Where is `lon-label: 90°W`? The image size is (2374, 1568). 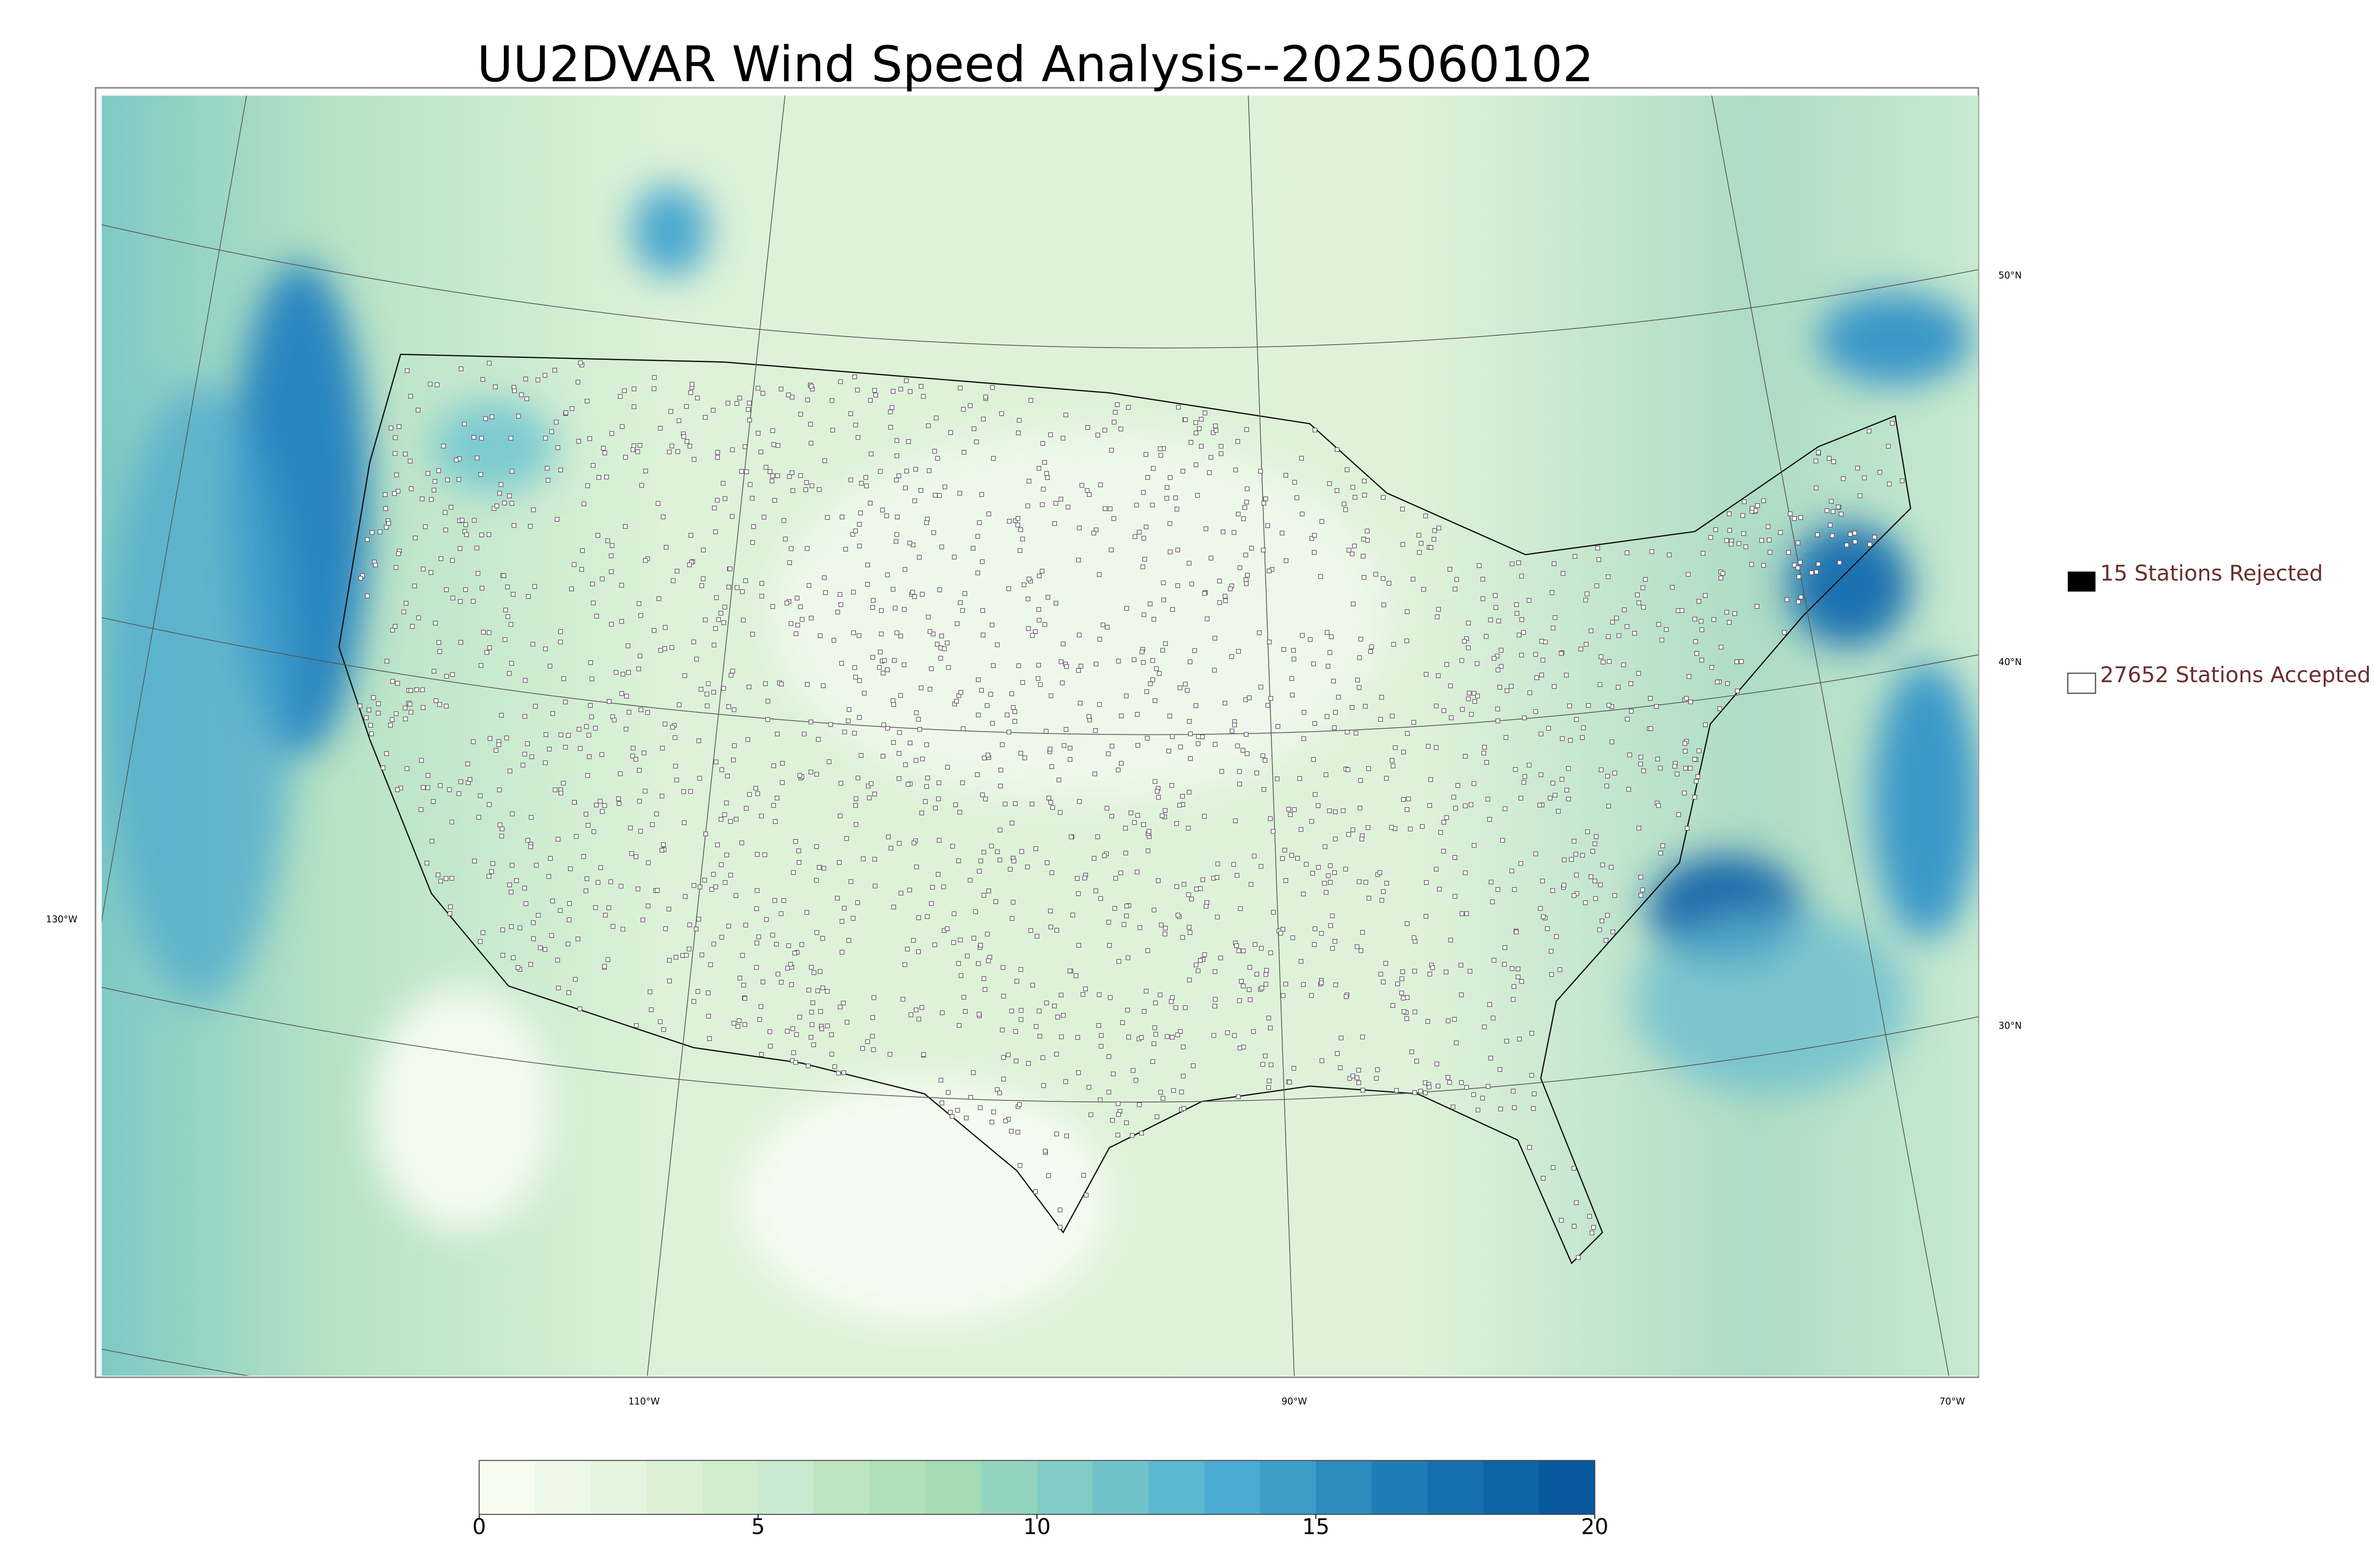
lon-label: 90°W is located at coordinates (1294, 1401).